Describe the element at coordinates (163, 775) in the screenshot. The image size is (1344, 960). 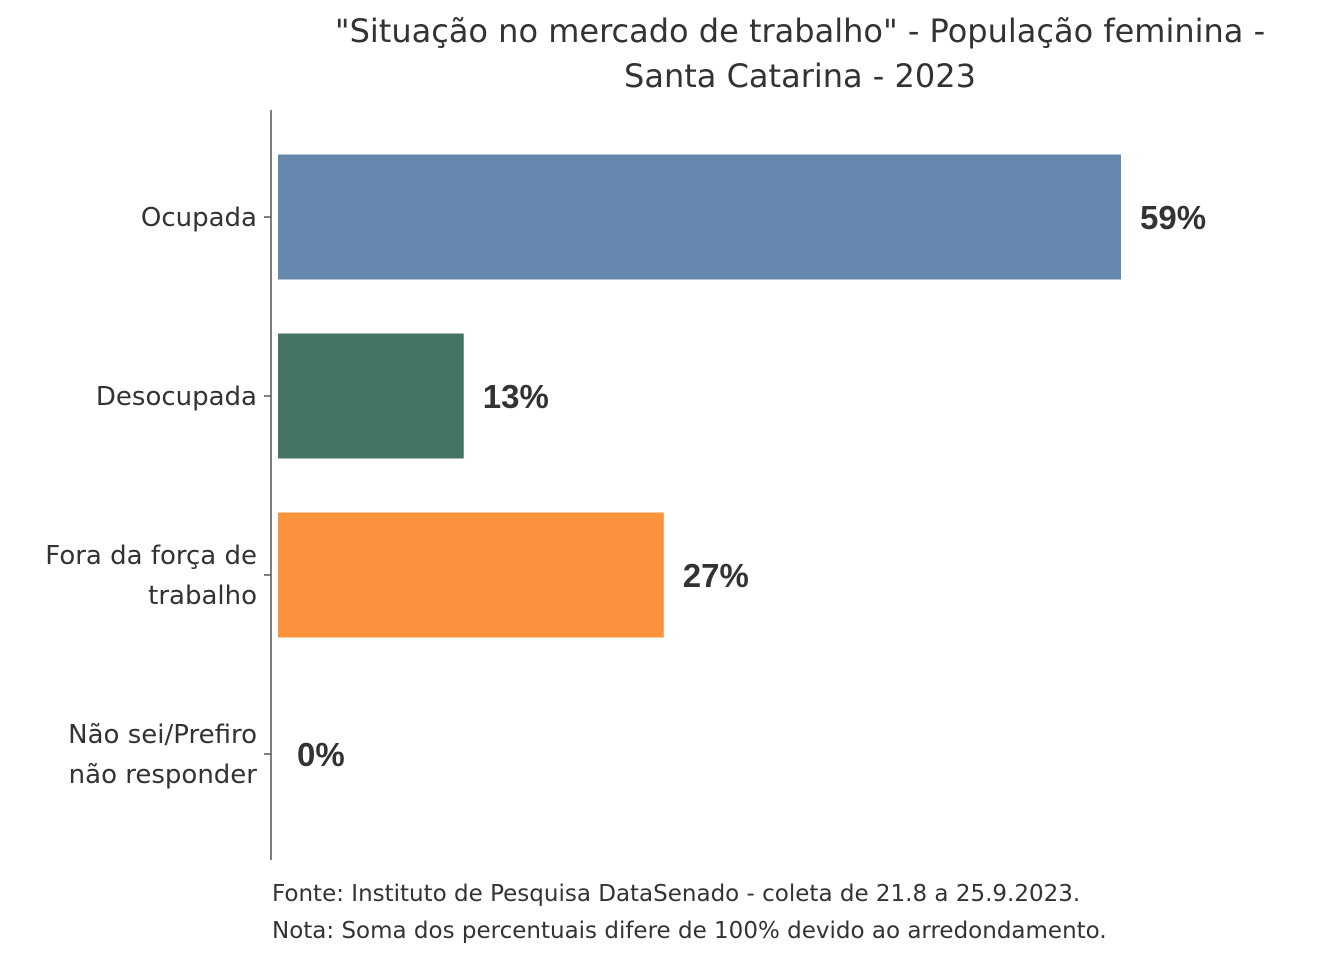
I see `category-label: não responder` at that location.